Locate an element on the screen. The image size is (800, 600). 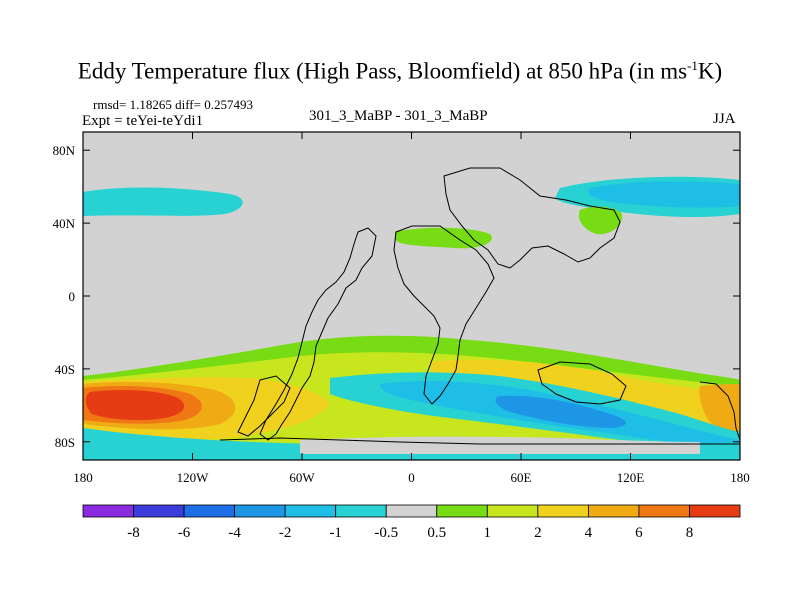
colorbar-label: 6 is located at coordinates (639, 533).